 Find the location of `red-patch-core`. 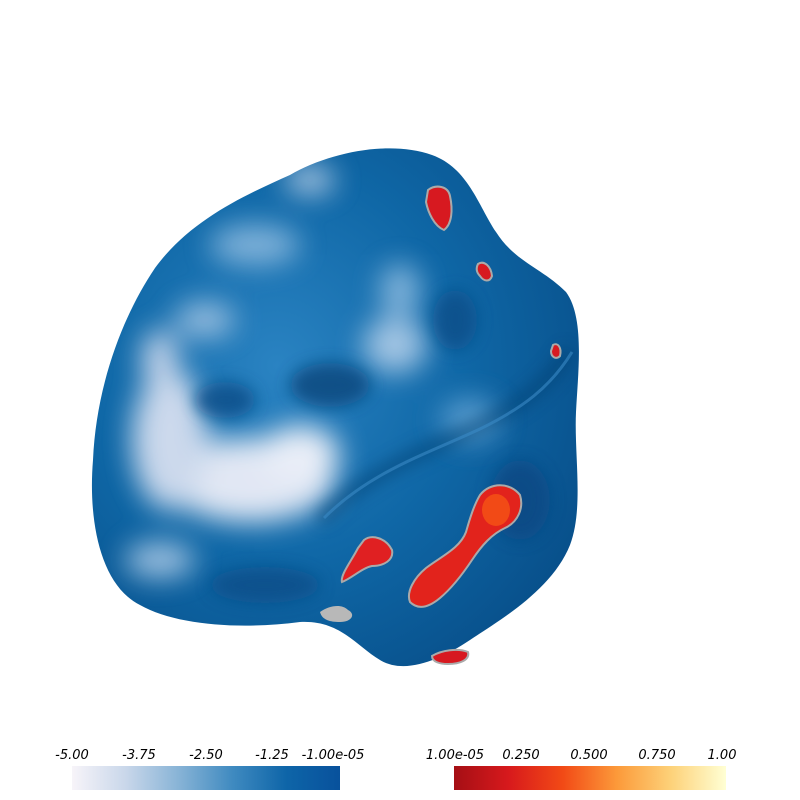

red-patch-core is located at coordinates (496, 510).